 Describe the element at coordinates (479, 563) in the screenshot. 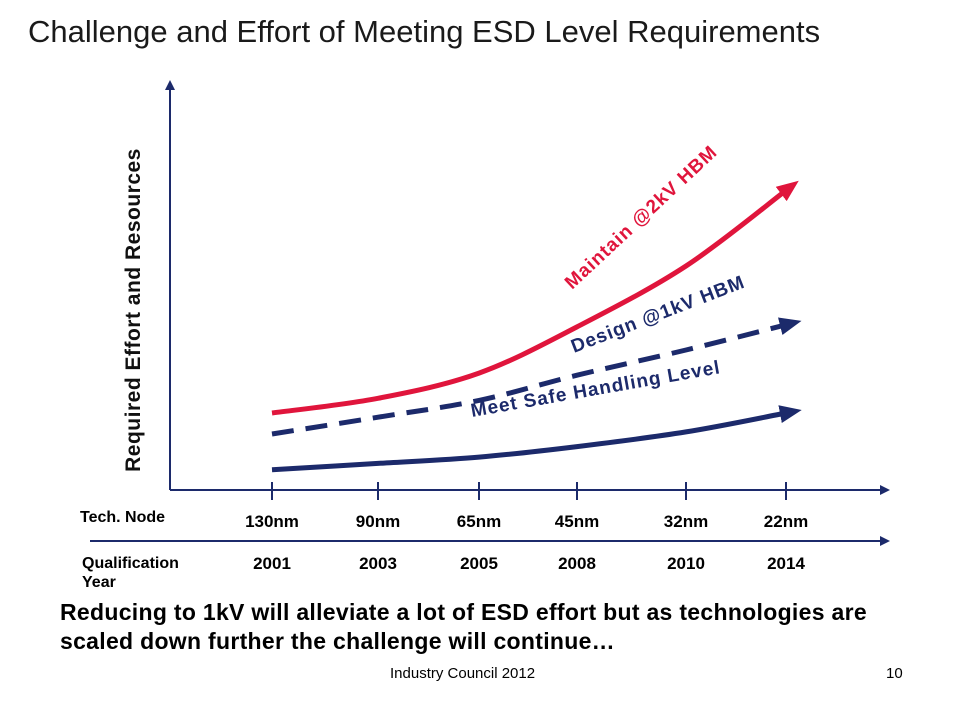

I see `year-tick-label: 2005` at that location.